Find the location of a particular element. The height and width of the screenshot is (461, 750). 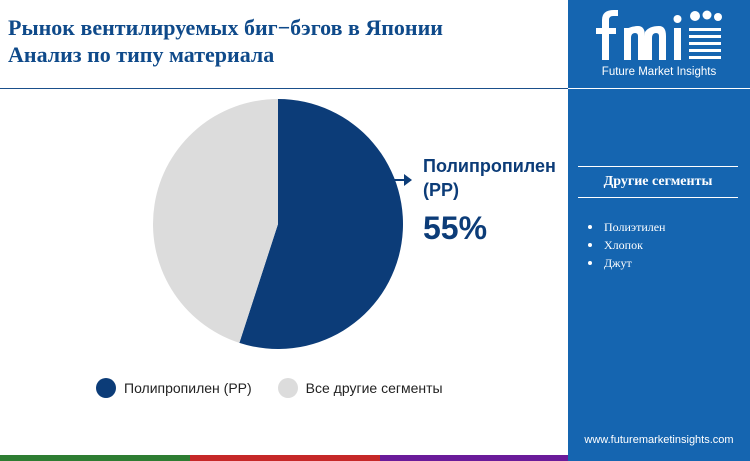

sidebar-divider is located at coordinates (659, 88).